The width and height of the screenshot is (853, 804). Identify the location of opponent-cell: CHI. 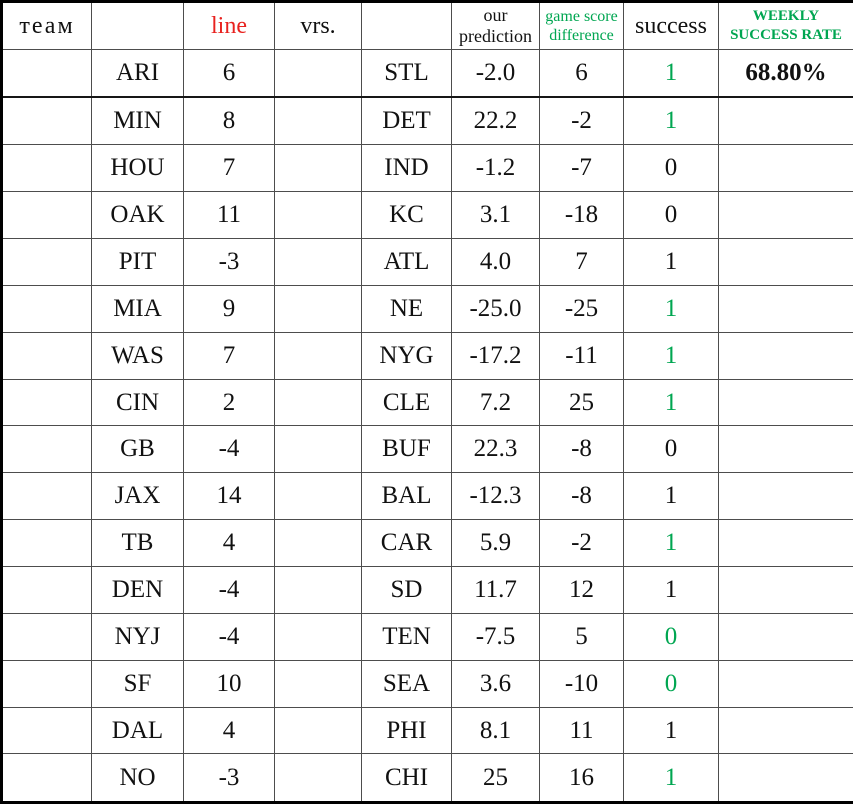
(406, 778).